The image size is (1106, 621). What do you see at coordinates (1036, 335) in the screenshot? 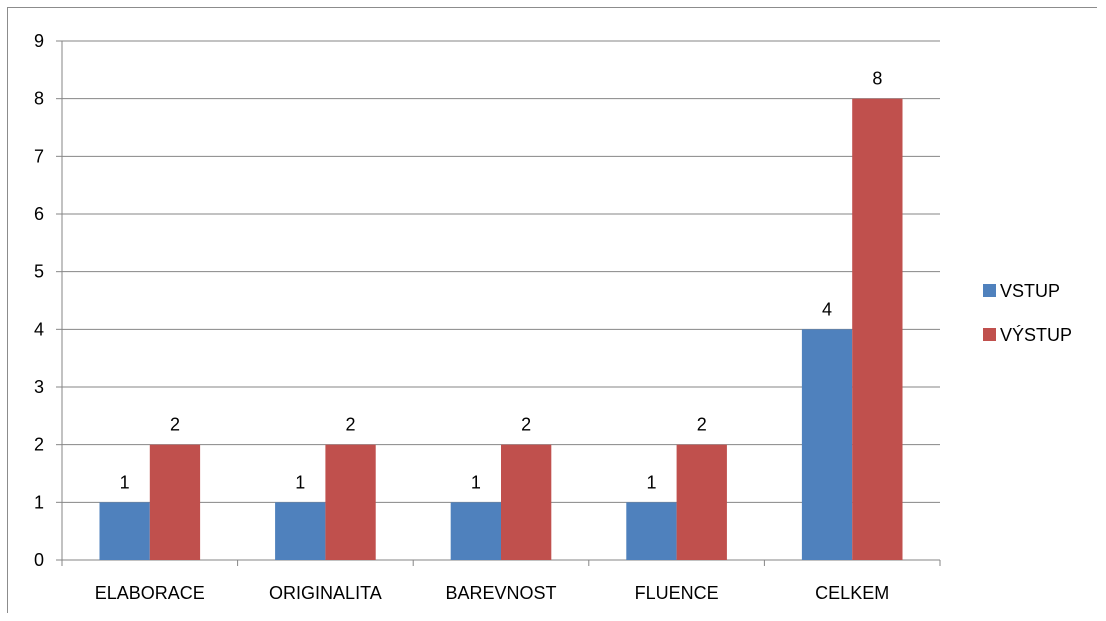
I see `legend-label: VÝSTUP` at bounding box center [1036, 335].